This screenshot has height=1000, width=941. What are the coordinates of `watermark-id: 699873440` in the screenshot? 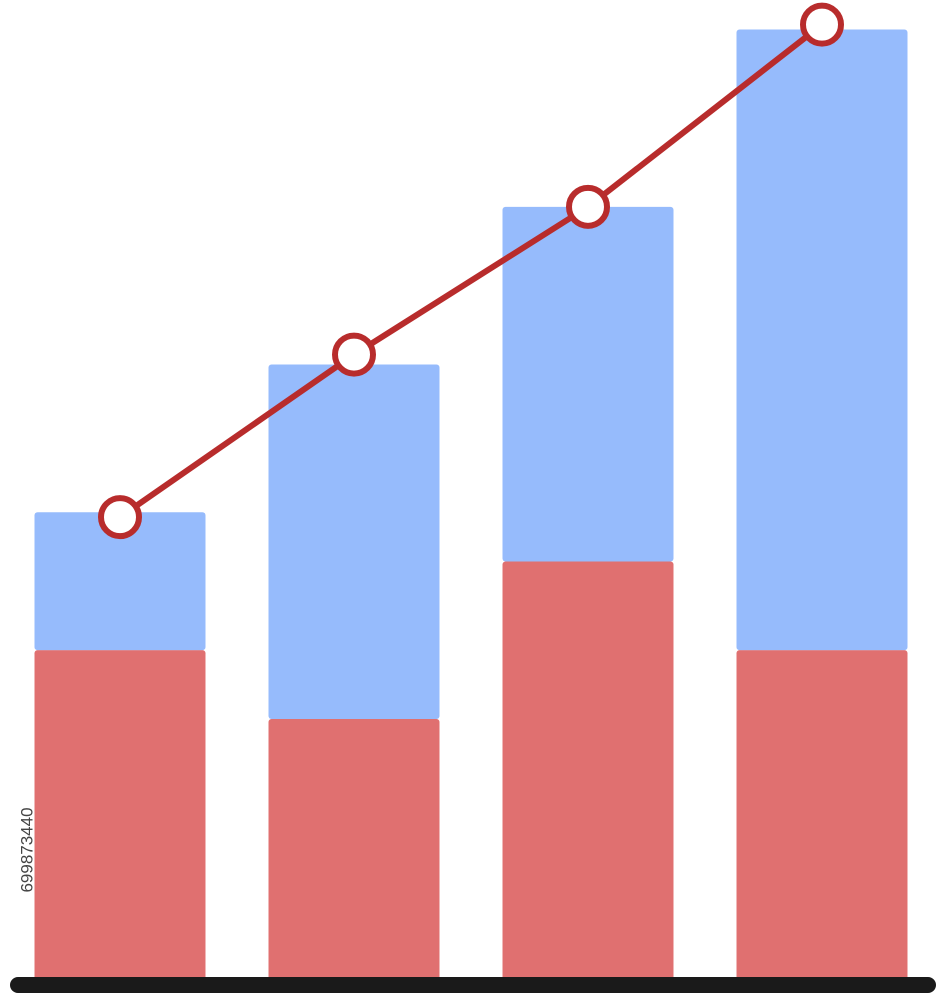 It's located at (26, 849).